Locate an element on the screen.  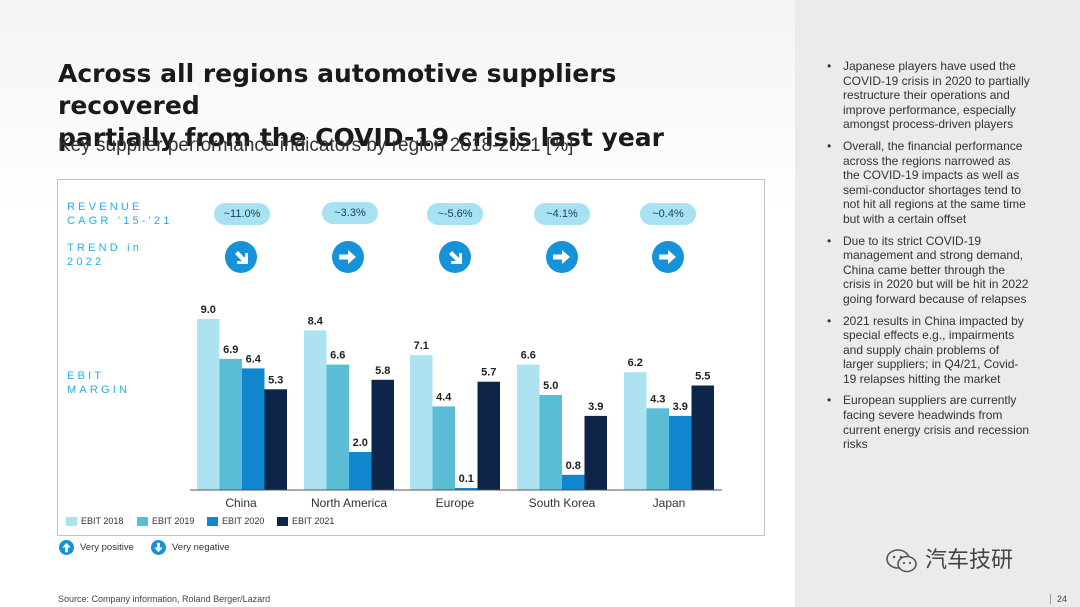
wechat-icon is located at coordinates (902, 561).